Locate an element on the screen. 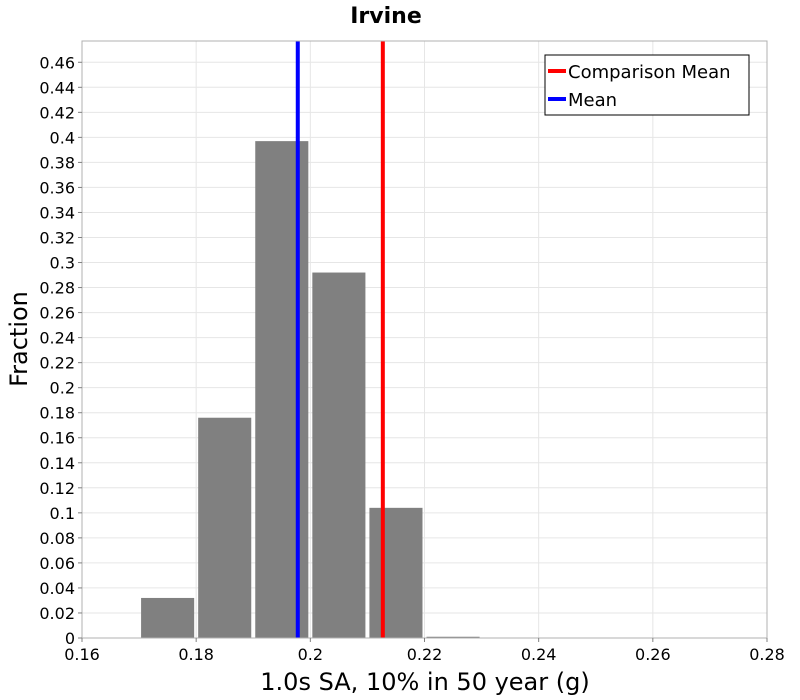  legend-label-mean: Mean is located at coordinates (592, 100).